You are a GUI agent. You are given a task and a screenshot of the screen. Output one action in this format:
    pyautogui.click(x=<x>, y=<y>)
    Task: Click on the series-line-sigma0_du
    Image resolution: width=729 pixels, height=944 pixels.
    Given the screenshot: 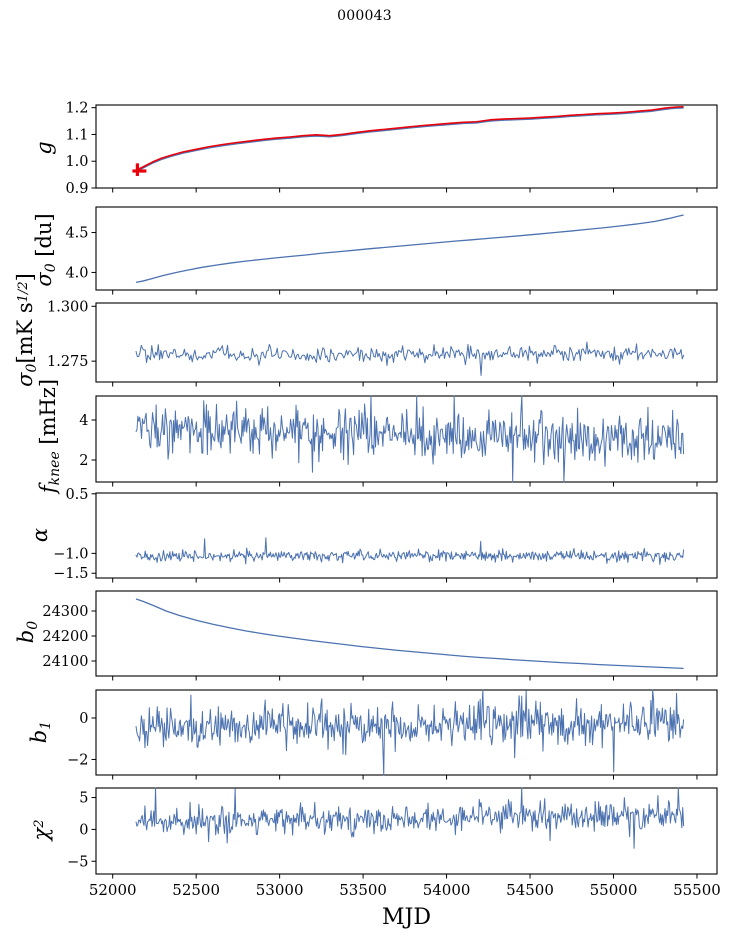 What is the action you would take?
    pyautogui.click(x=409, y=249)
    